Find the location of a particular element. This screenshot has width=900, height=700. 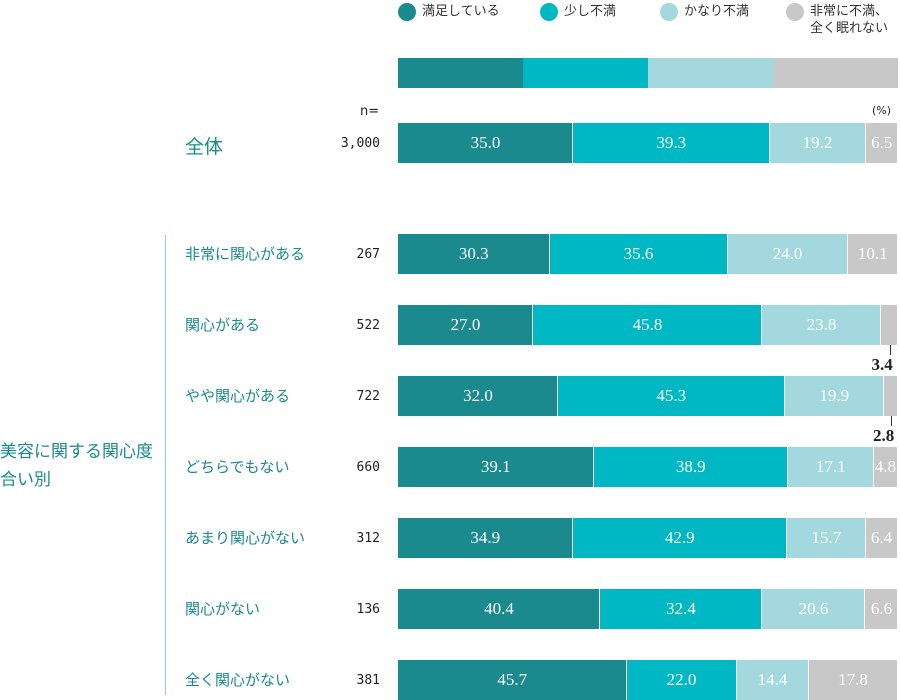

value-label: 39.3 is located at coordinates (671, 142).